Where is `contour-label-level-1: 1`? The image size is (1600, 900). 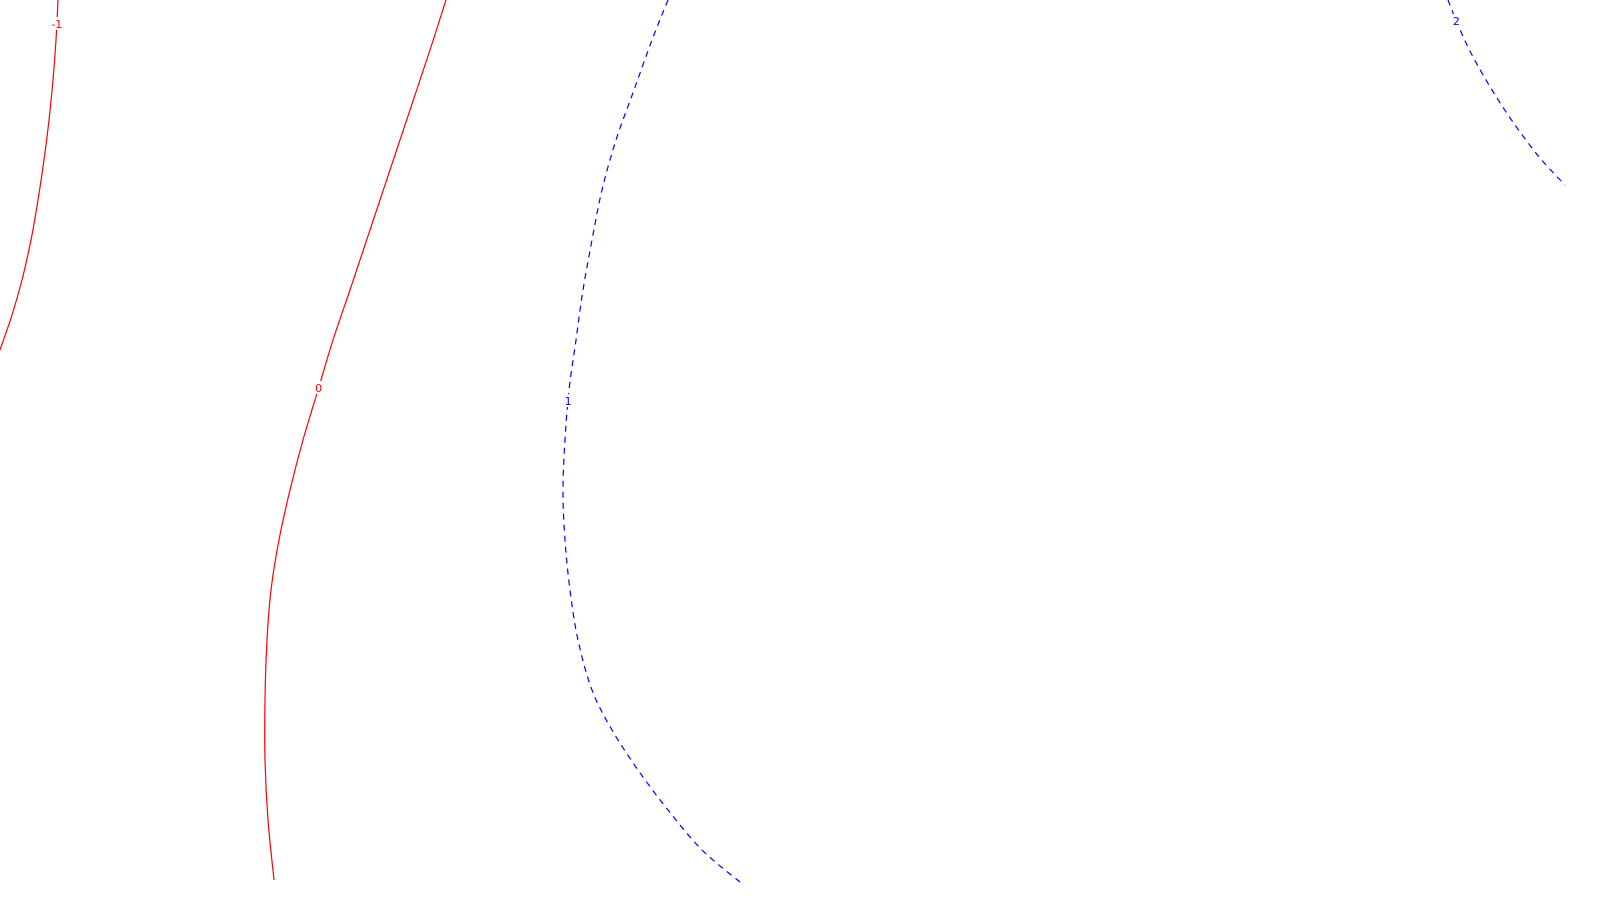 contour-label-level-1: 1 is located at coordinates (568, 401).